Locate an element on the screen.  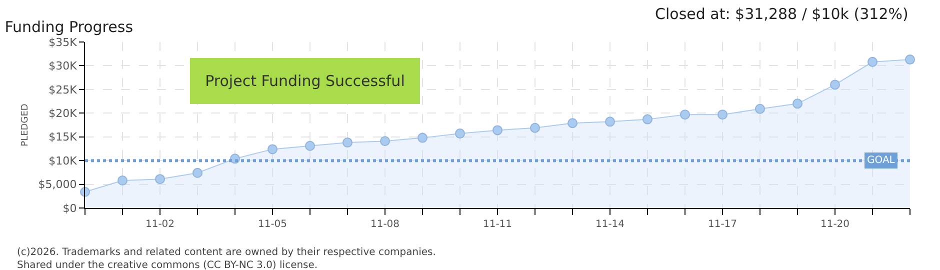
y-tick-label: $35K is located at coordinates (63, 42).